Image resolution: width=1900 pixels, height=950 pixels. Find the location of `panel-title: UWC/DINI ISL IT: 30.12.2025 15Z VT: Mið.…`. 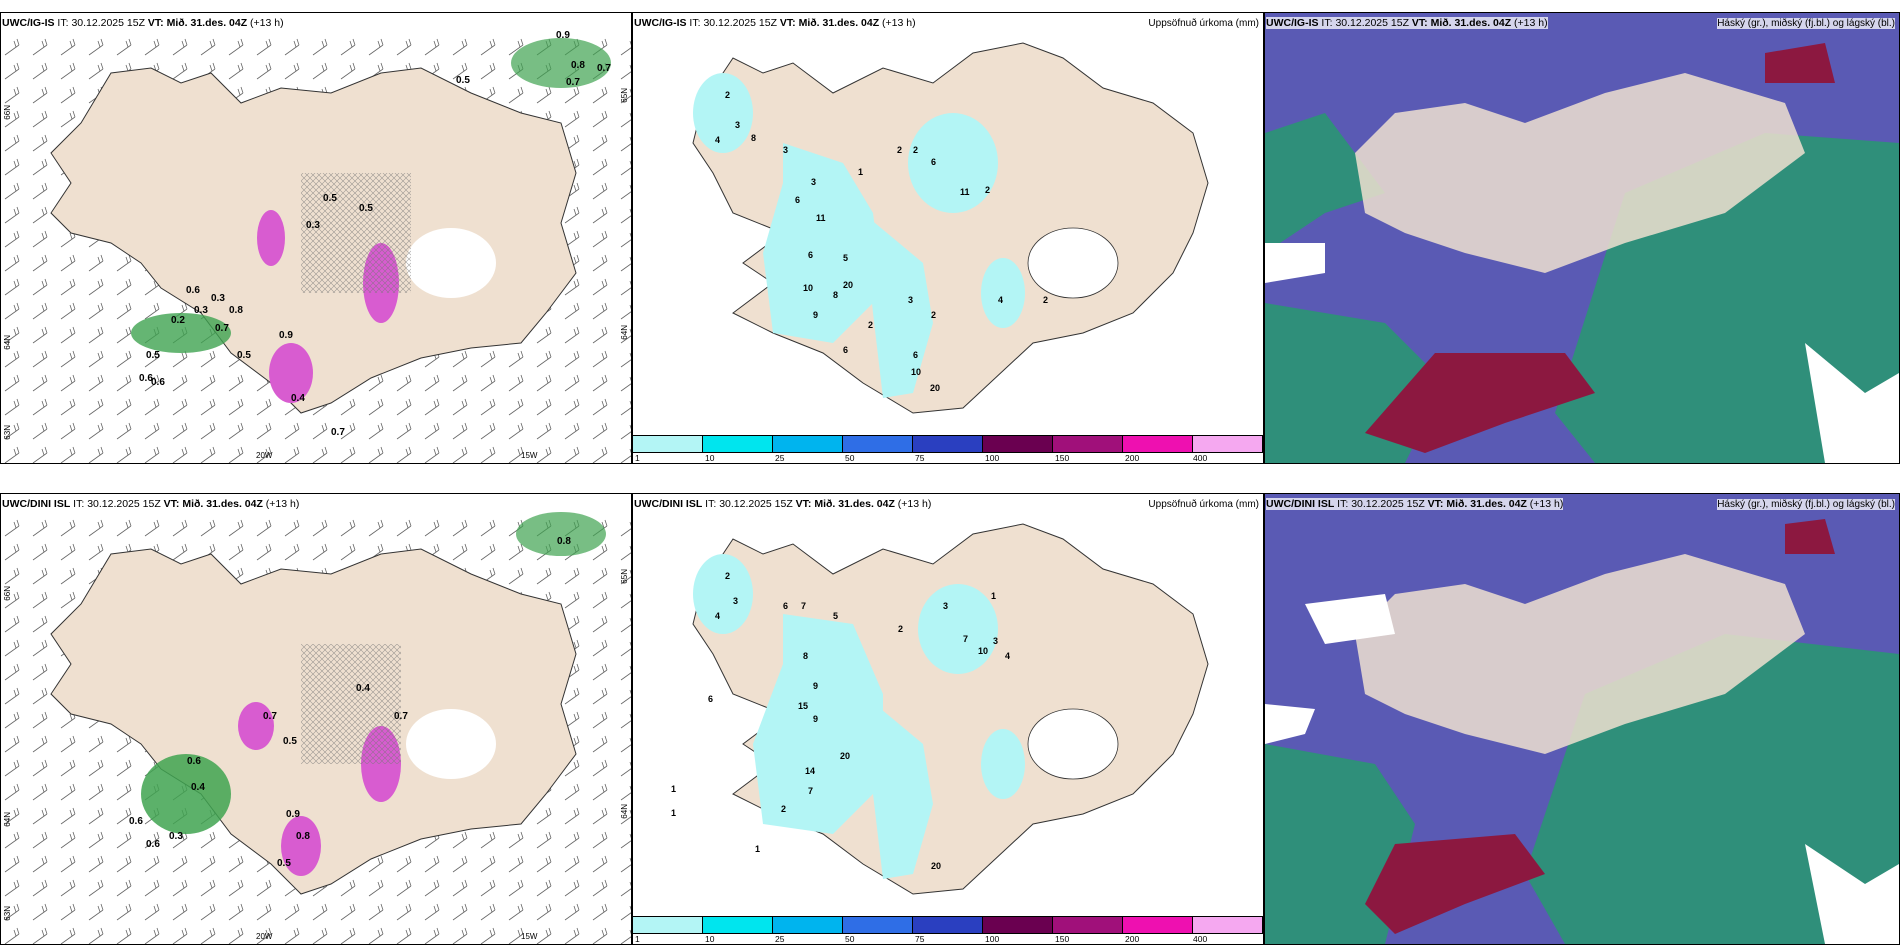

panel-title: UWC/DINI ISL IT: 30.12.2025 15Z VT: Mið.… is located at coordinates (151, 504).